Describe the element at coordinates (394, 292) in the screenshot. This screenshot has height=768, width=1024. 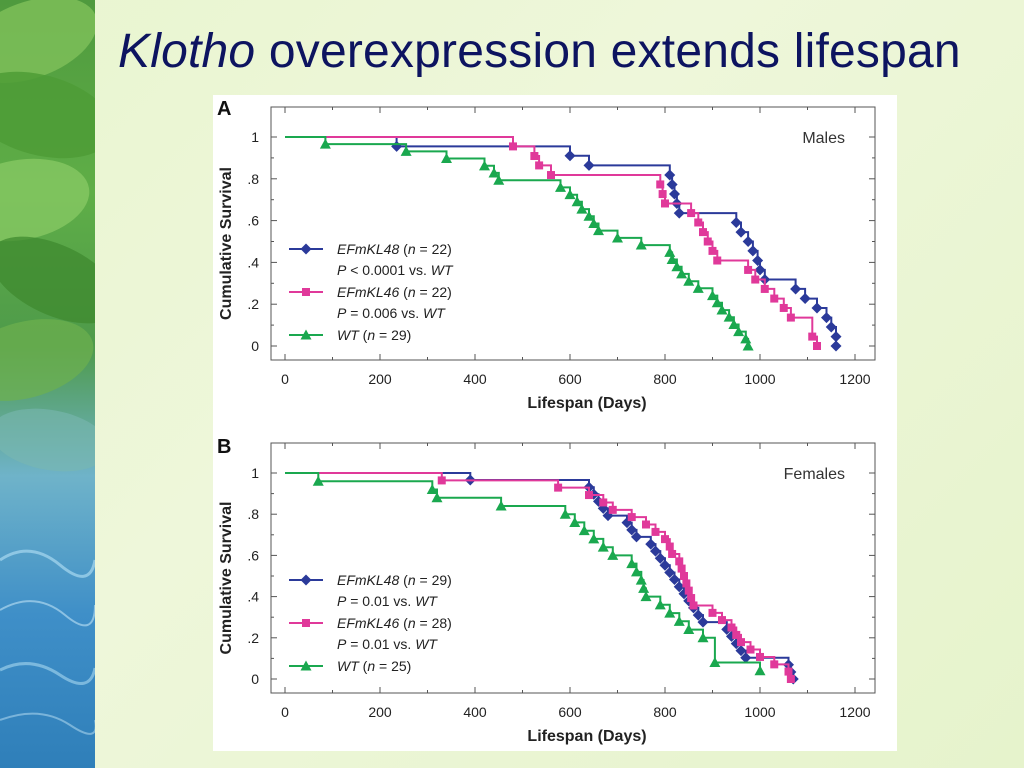
I see `legend-entry: EFmKL46 (n = 22)` at that location.